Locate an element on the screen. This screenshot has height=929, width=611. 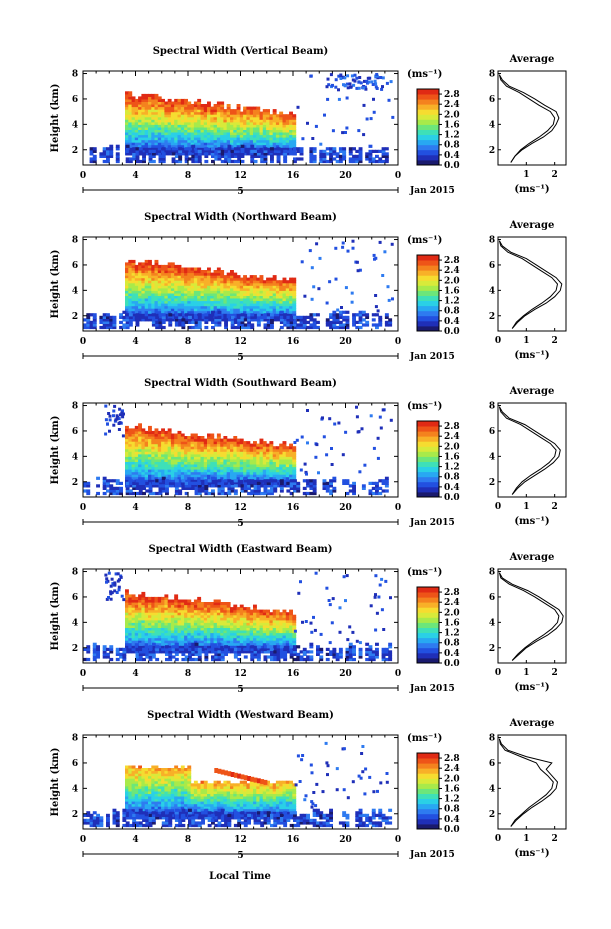
colorbar-swatch is located at coordinates (428, 494).